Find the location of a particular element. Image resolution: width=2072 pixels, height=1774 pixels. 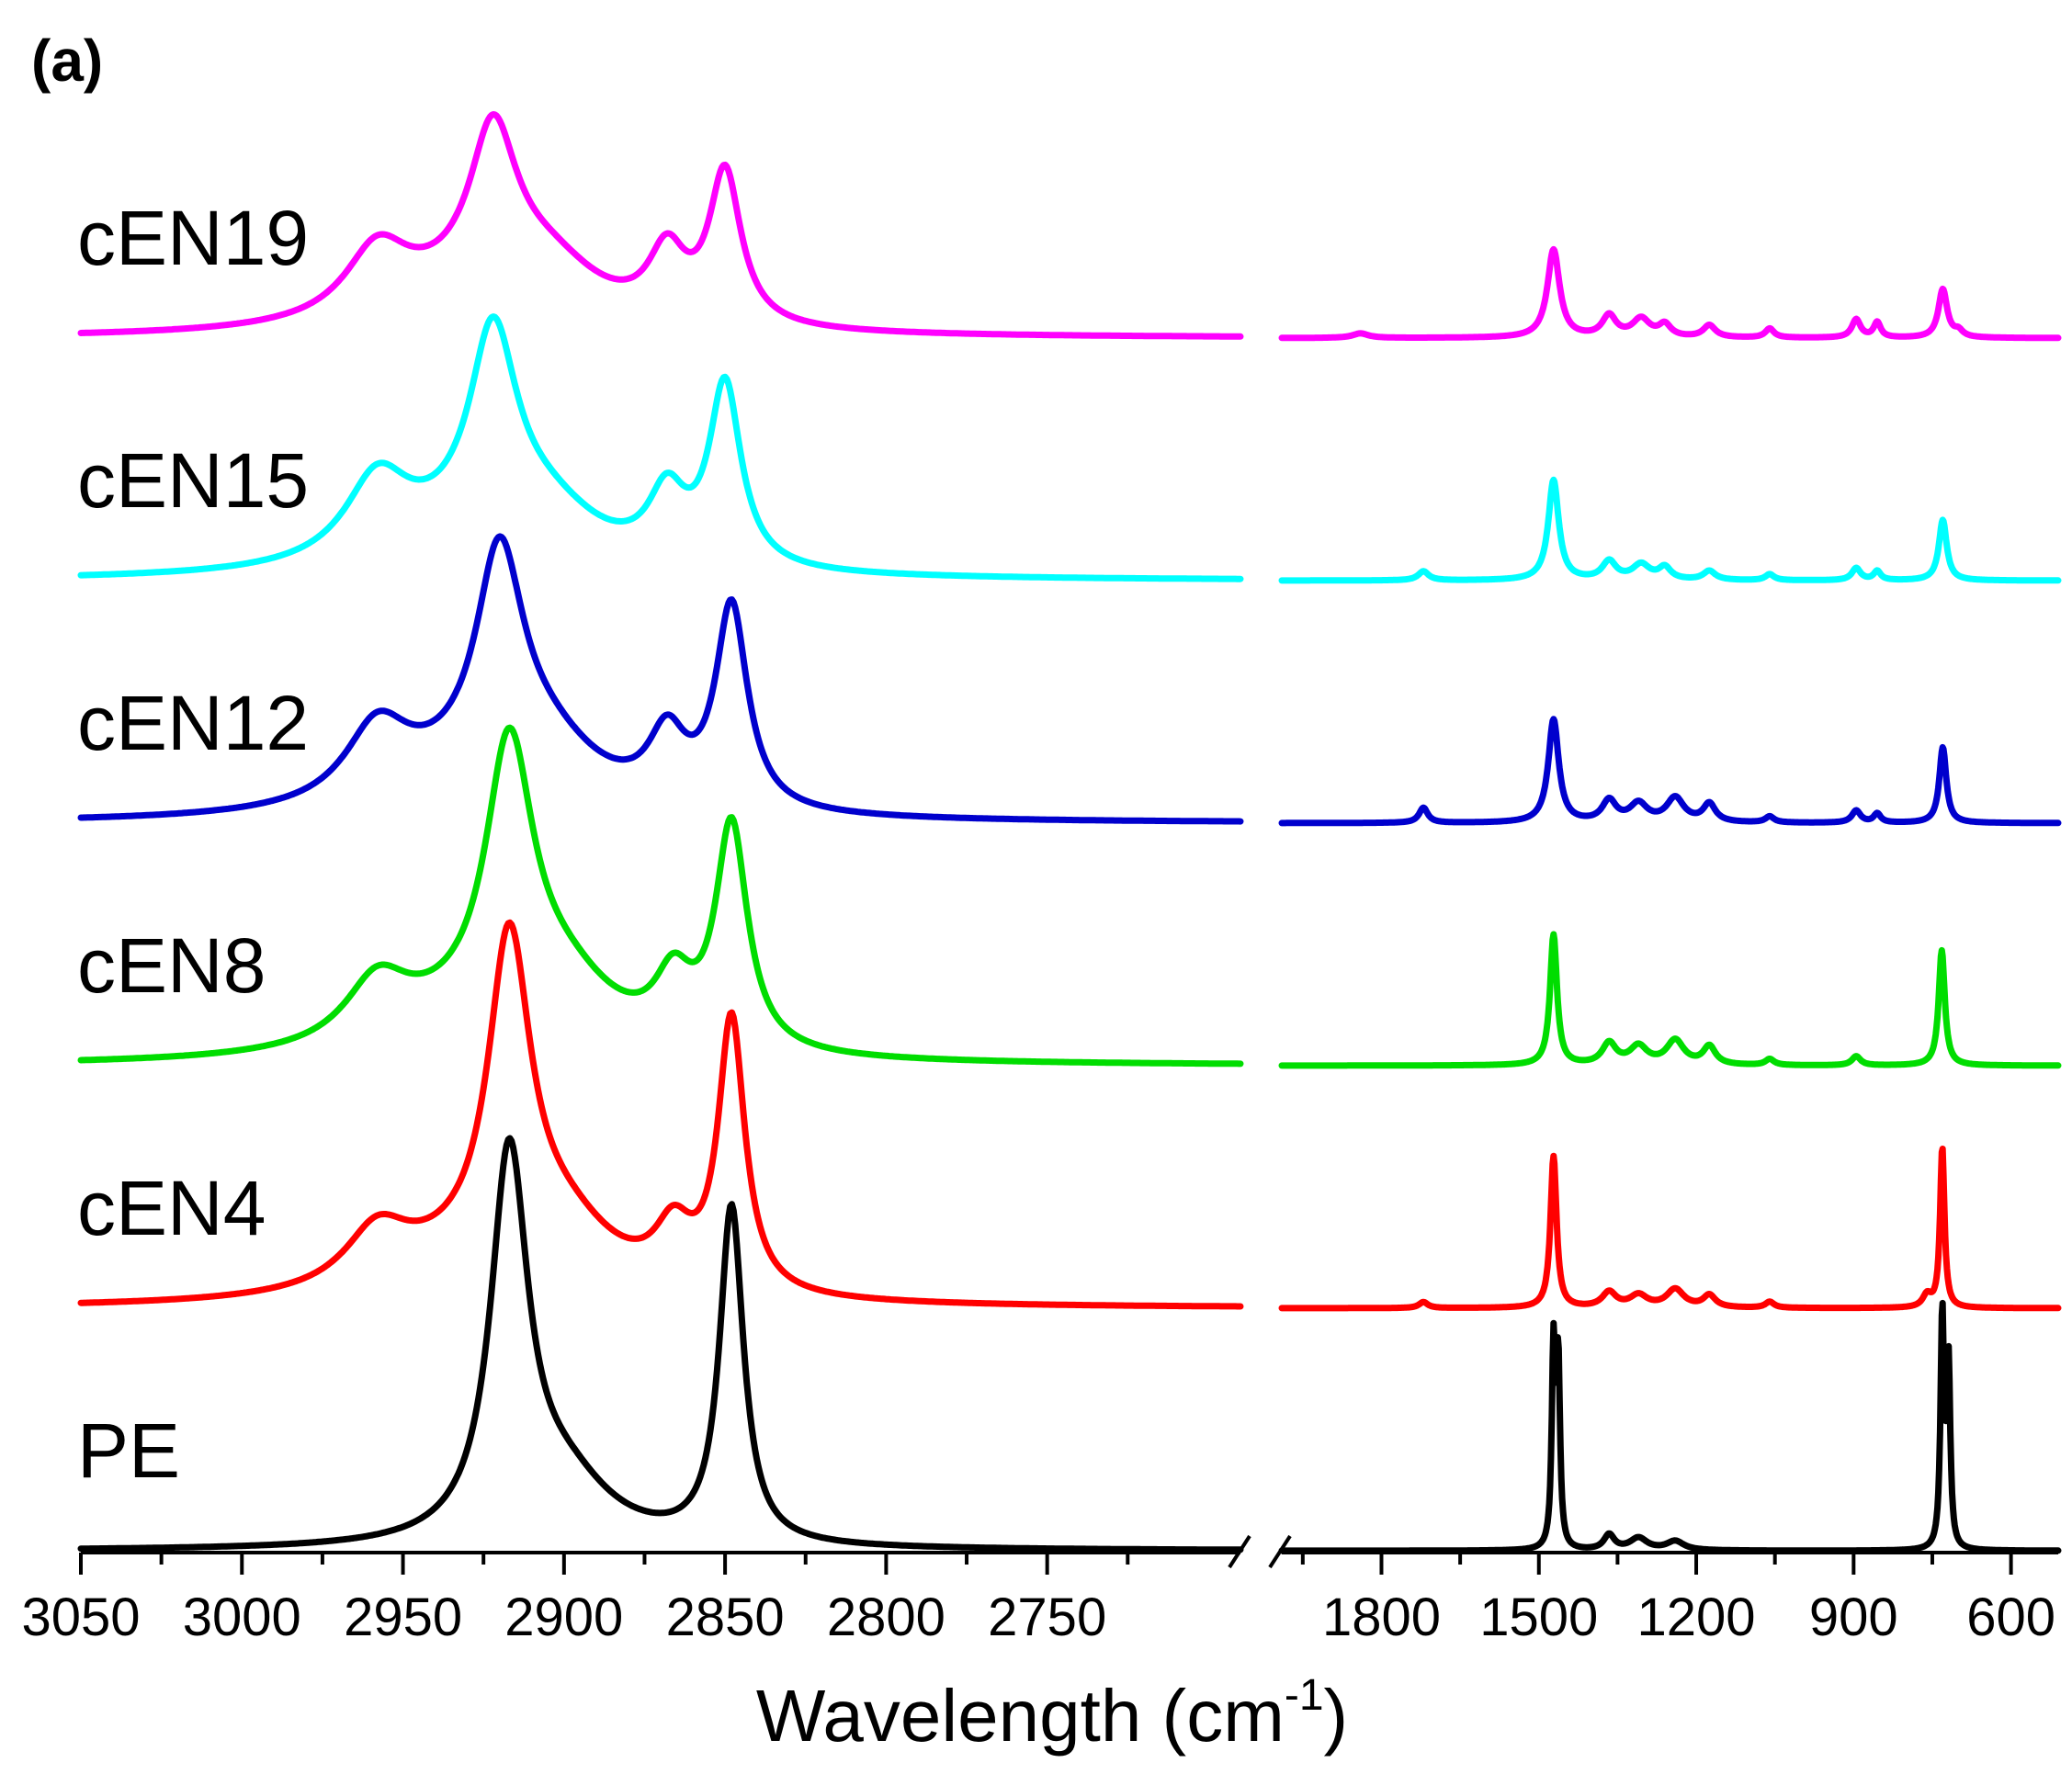

x-axis-unit-exponent: -1 is located at coordinates (1304, 1695).